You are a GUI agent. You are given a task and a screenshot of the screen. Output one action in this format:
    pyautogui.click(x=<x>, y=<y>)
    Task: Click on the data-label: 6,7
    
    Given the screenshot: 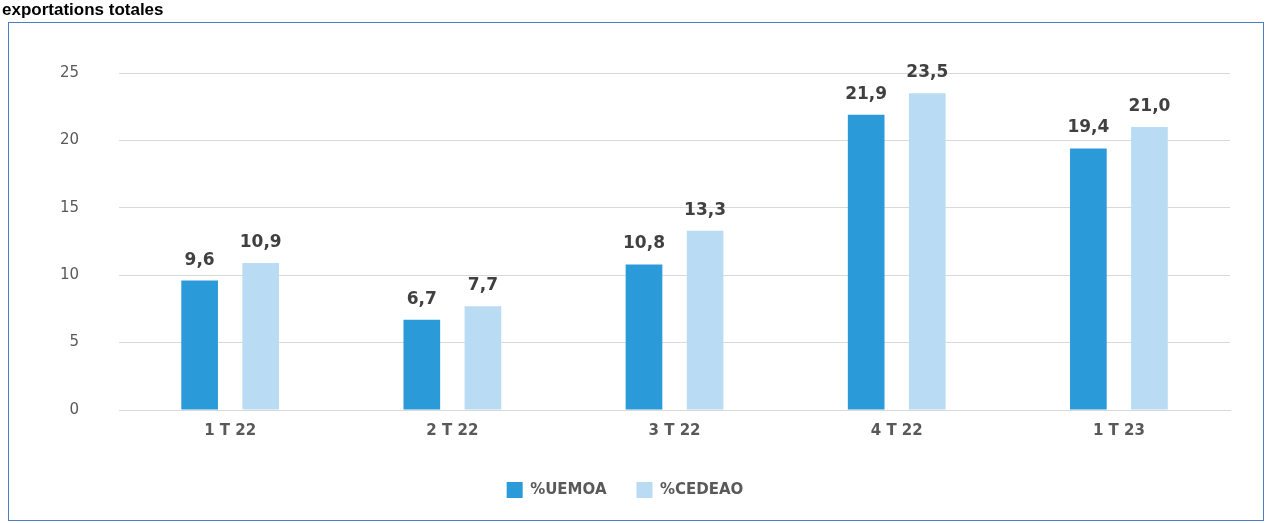 What is the action you would take?
    pyautogui.click(x=421, y=297)
    